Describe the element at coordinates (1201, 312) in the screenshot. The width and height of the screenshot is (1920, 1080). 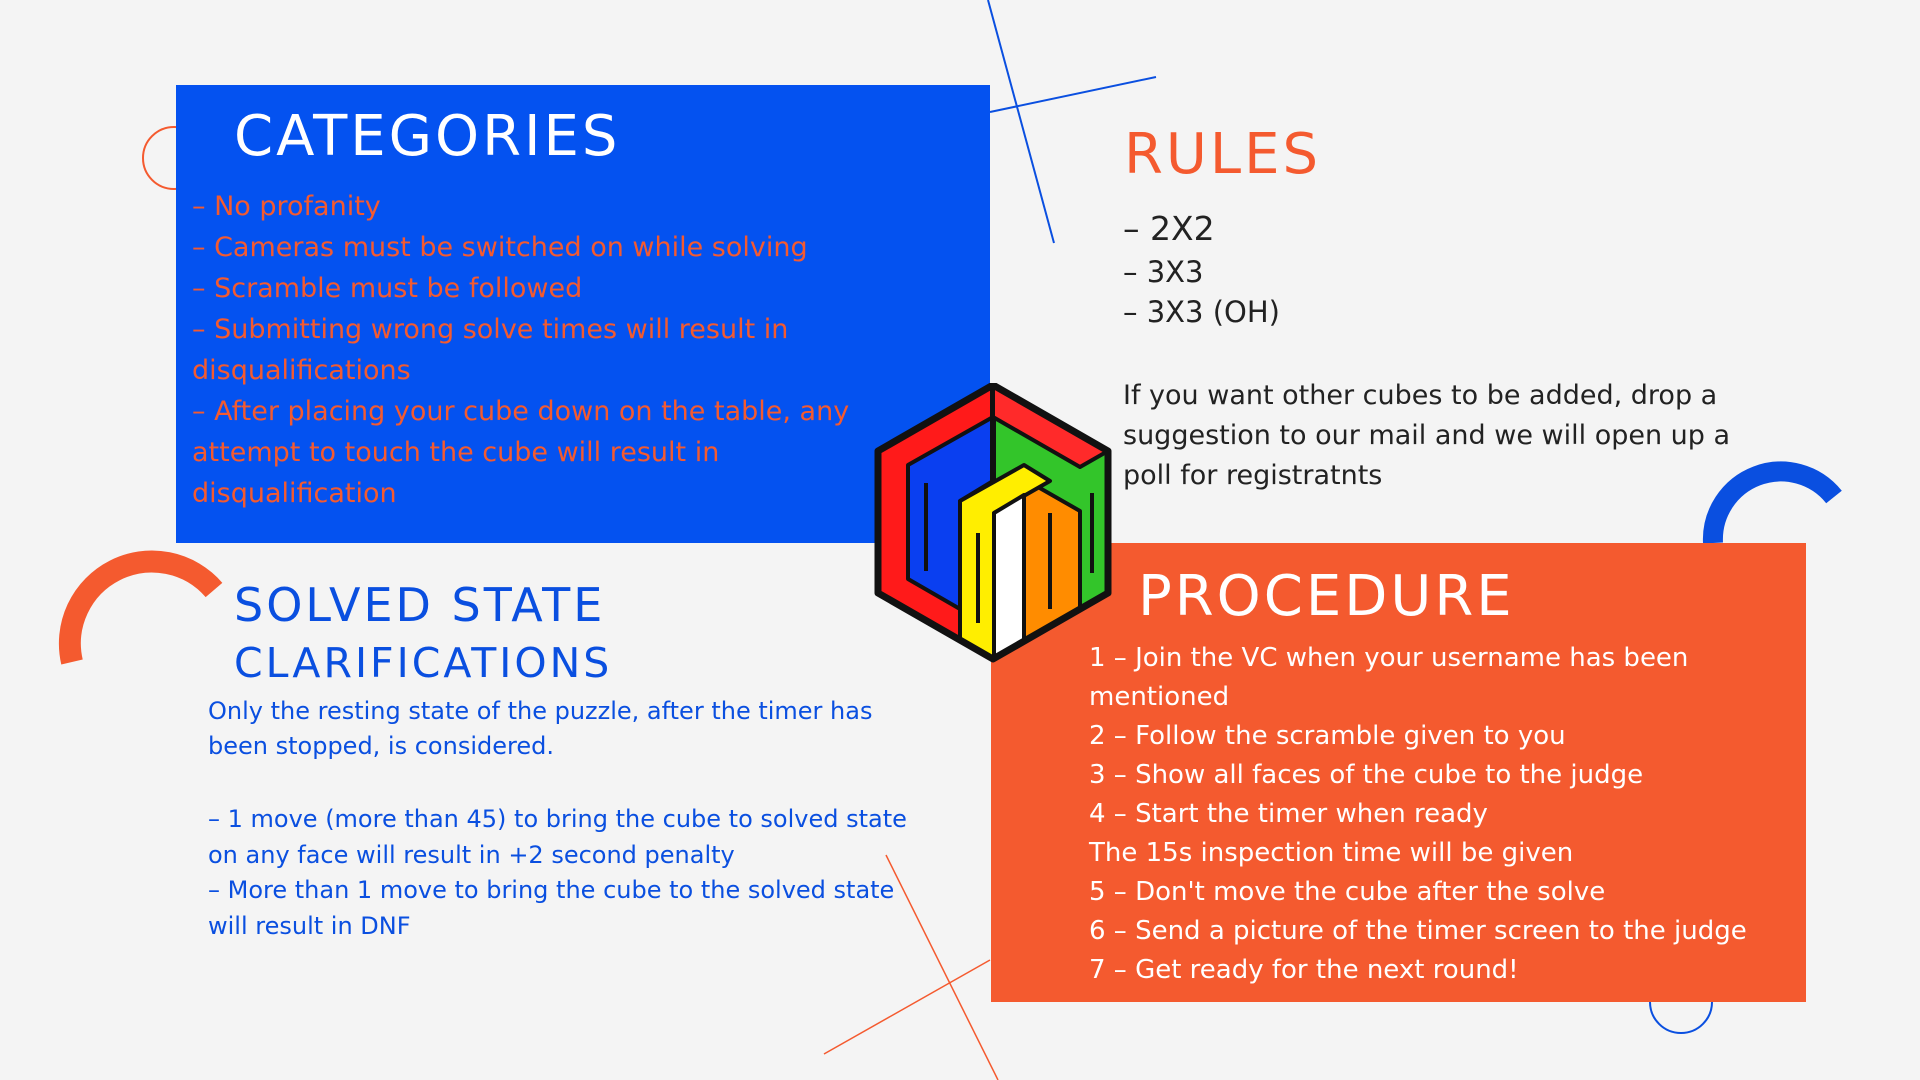
I see `list-item: – 3X3 (OH)` at that location.